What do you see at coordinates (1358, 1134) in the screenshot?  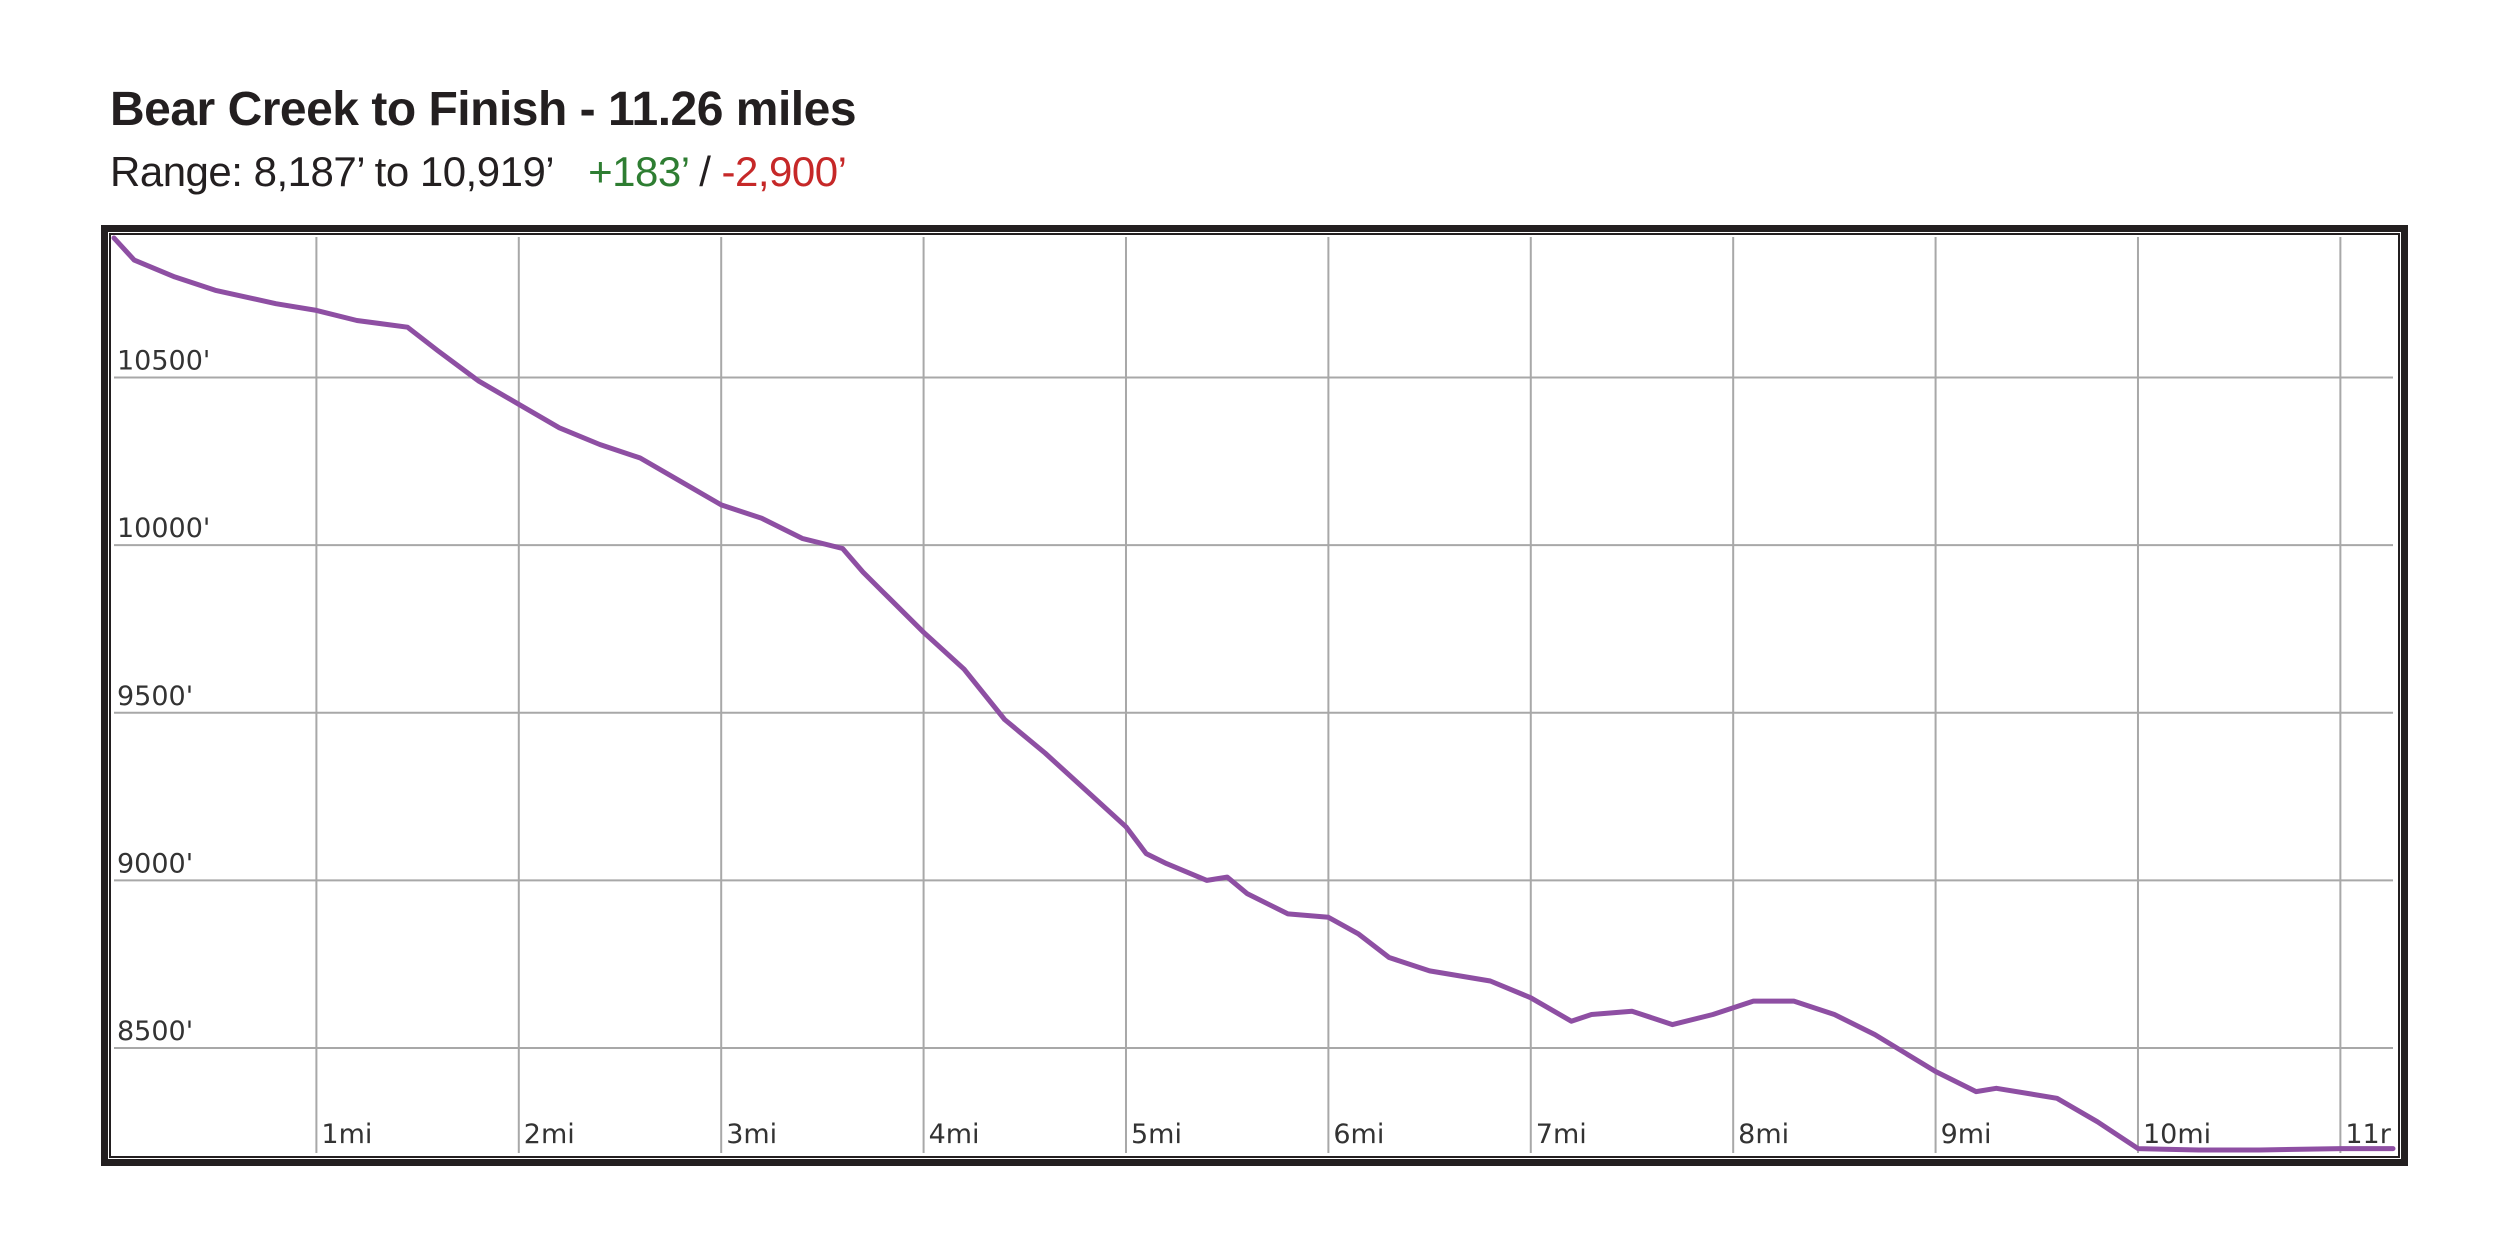 I see `x-tick-label: 6mi` at bounding box center [1358, 1134].